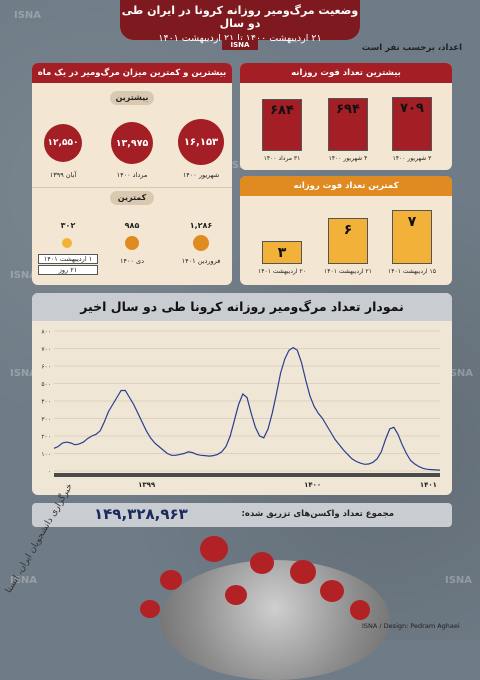 The image size is (480, 680). Describe the element at coordinates (46, 402) in the screenshot. I see `y-tick-label: ۴۰۰` at that location.